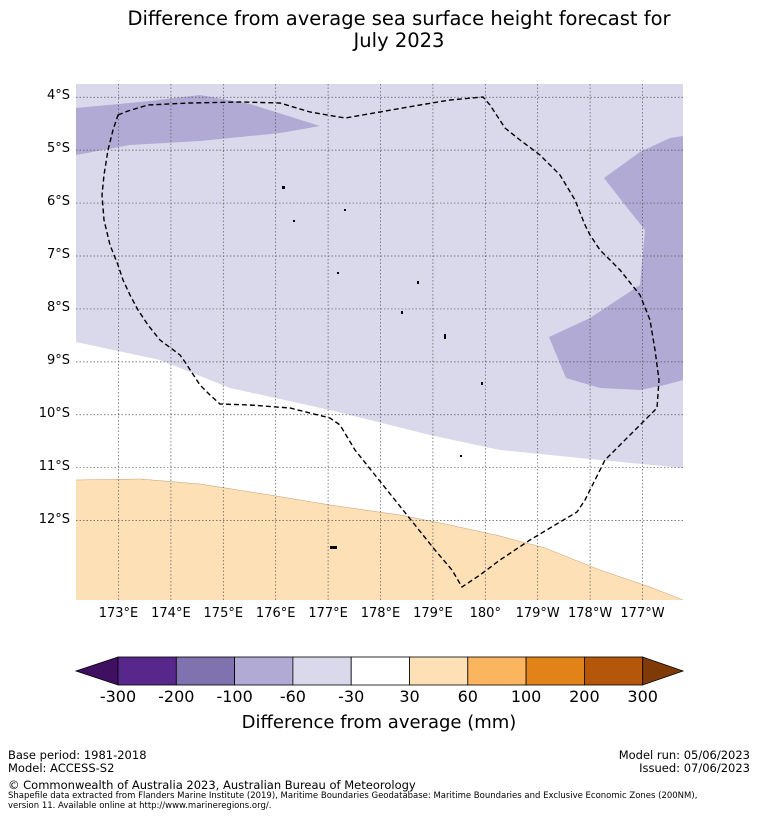 This screenshot has width=758, height=816. What do you see at coordinates (96, 671) in the screenshot?
I see `colorbar-extend-low` at bounding box center [96, 671].